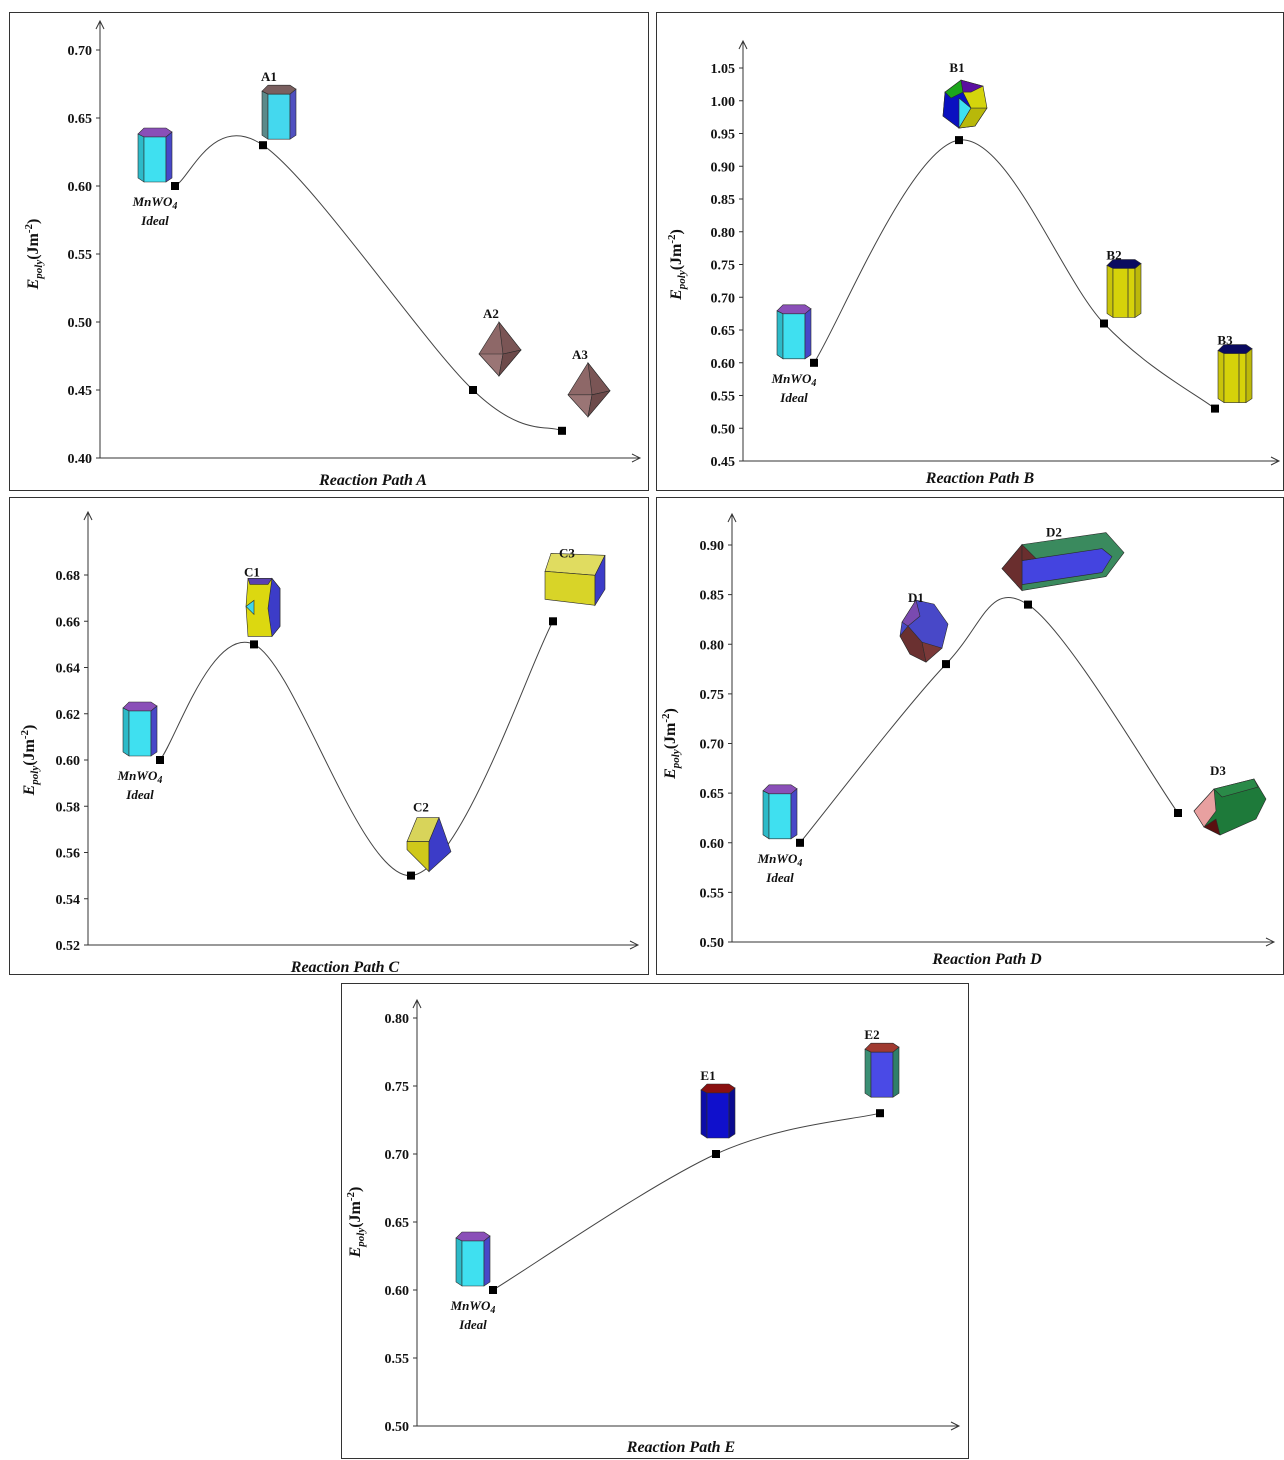 This screenshot has width=1284, height=1460. What do you see at coordinates (269, 76) in the screenshot?
I see `point-label: A1` at bounding box center [269, 76].